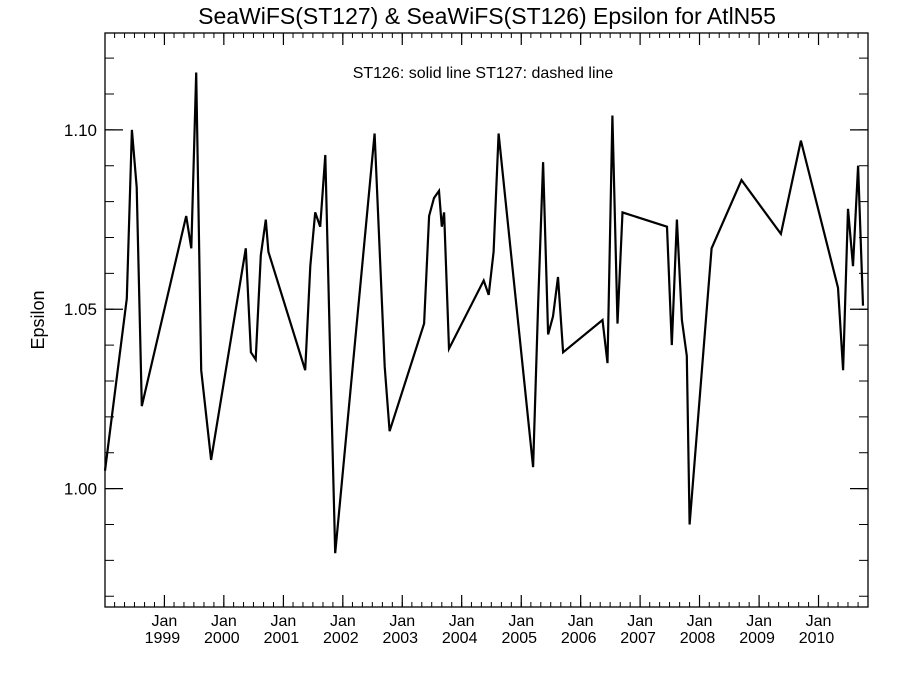 Image resolution: width=900 pixels, height=675 pixels. Describe the element at coordinates (80, 130) in the screenshot. I see `y-tick-label: 1.10` at that location.